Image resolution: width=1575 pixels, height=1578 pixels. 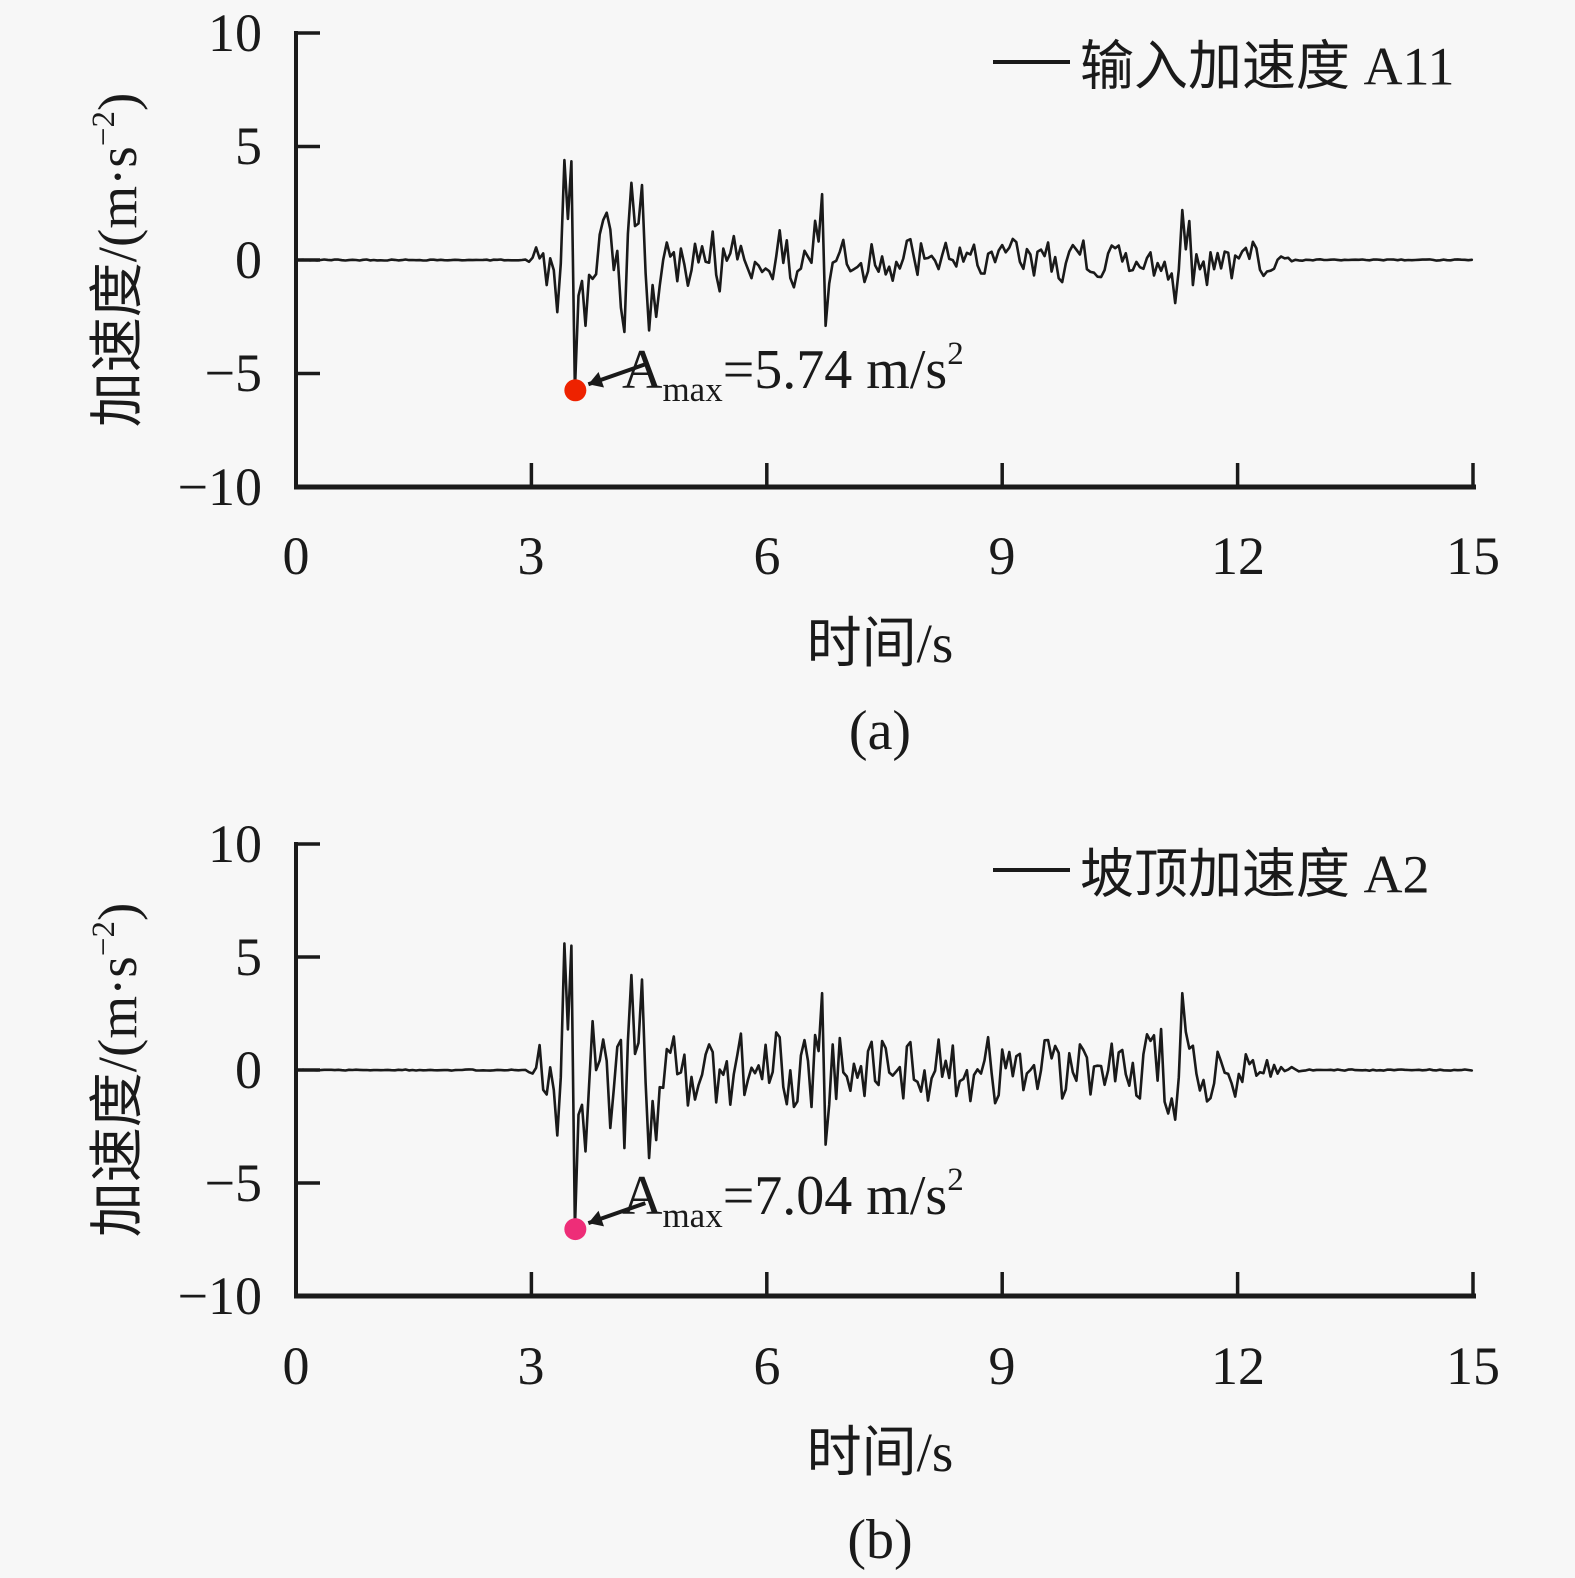 I want to click on x-axis-label-a: 时间/s, so click(x=880, y=643).